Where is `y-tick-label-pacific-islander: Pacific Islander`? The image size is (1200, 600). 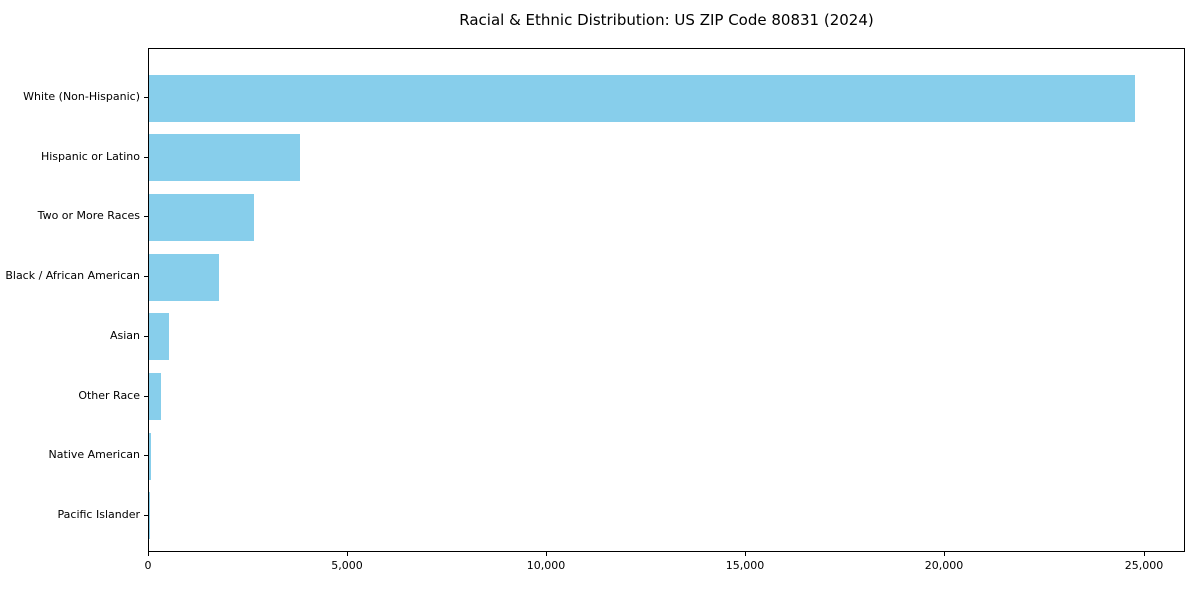
y-tick-label-pacific-islander: Pacific Islander is located at coordinates (98, 514).